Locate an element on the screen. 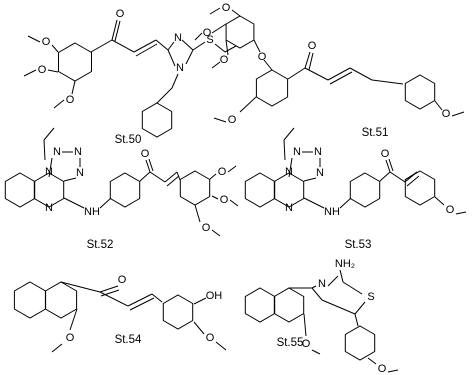 The height and width of the screenshot is (375, 474). atom: NH₂ is located at coordinates (345, 264).